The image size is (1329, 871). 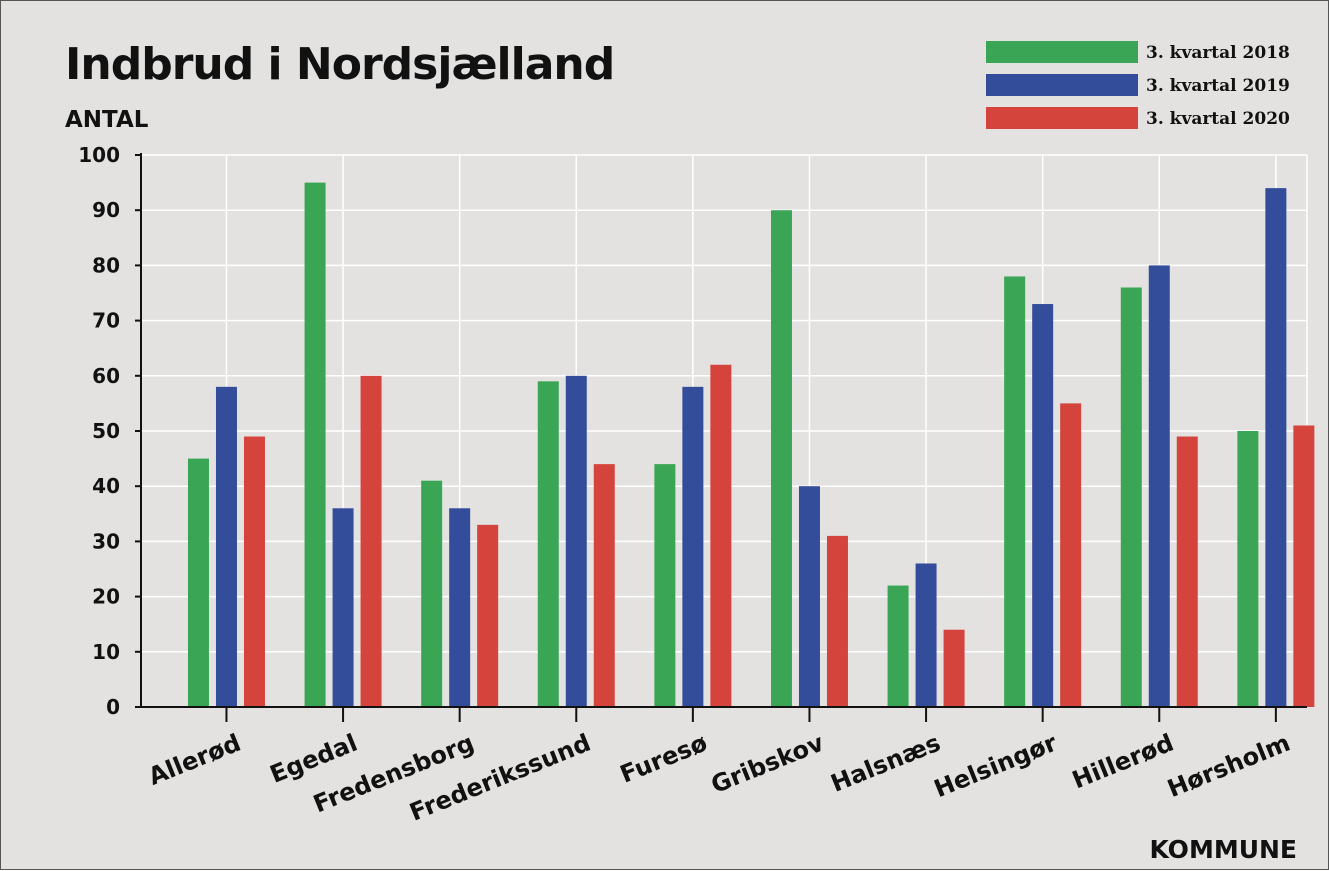 I want to click on y-tick-label: 20, so click(x=106, y=597).